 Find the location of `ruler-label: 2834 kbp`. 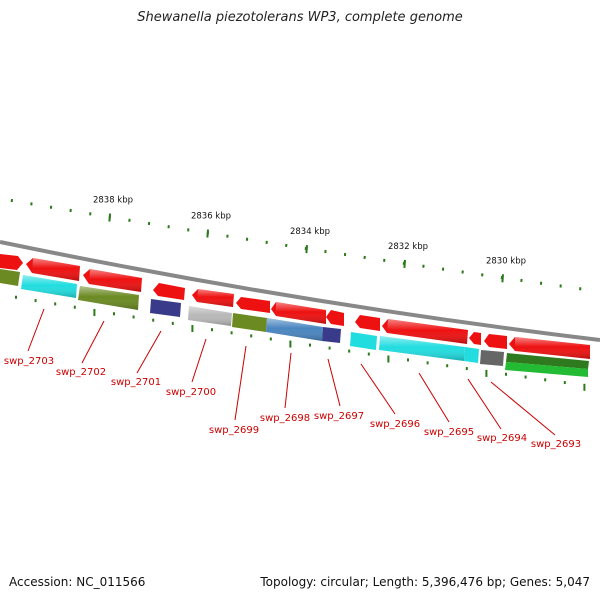

ruler-label: 2834 kbp is located at coordinates (310, 232).